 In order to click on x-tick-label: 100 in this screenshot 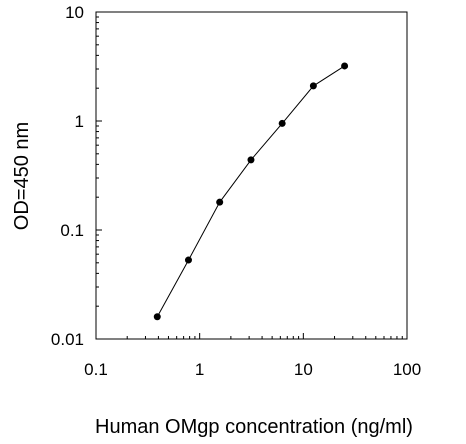, I will do `click(407, 369)`.